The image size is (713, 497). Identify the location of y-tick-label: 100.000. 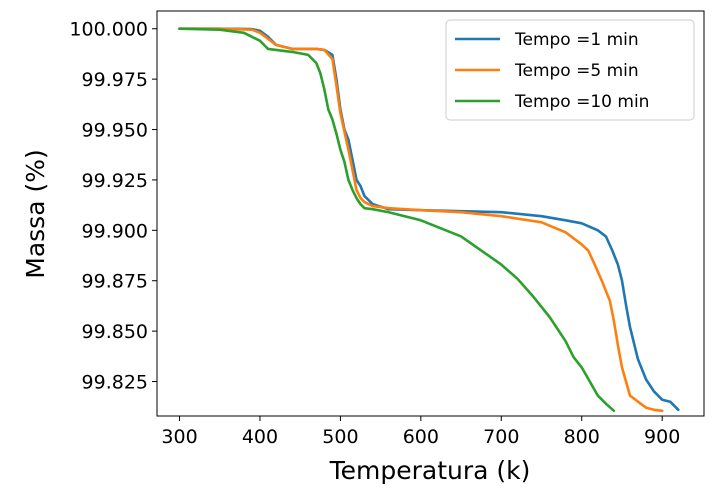
(108, 30).